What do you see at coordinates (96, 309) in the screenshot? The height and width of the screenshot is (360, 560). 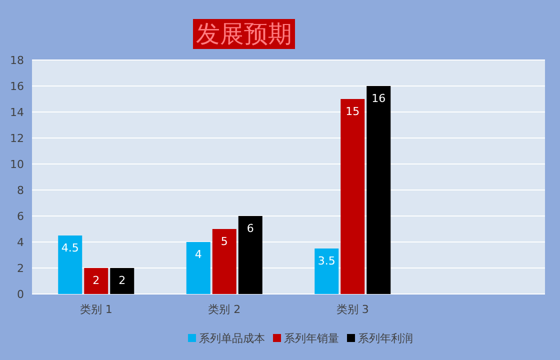 I see `x-tick-label: 类别 1` at bounding box center [96, 309].